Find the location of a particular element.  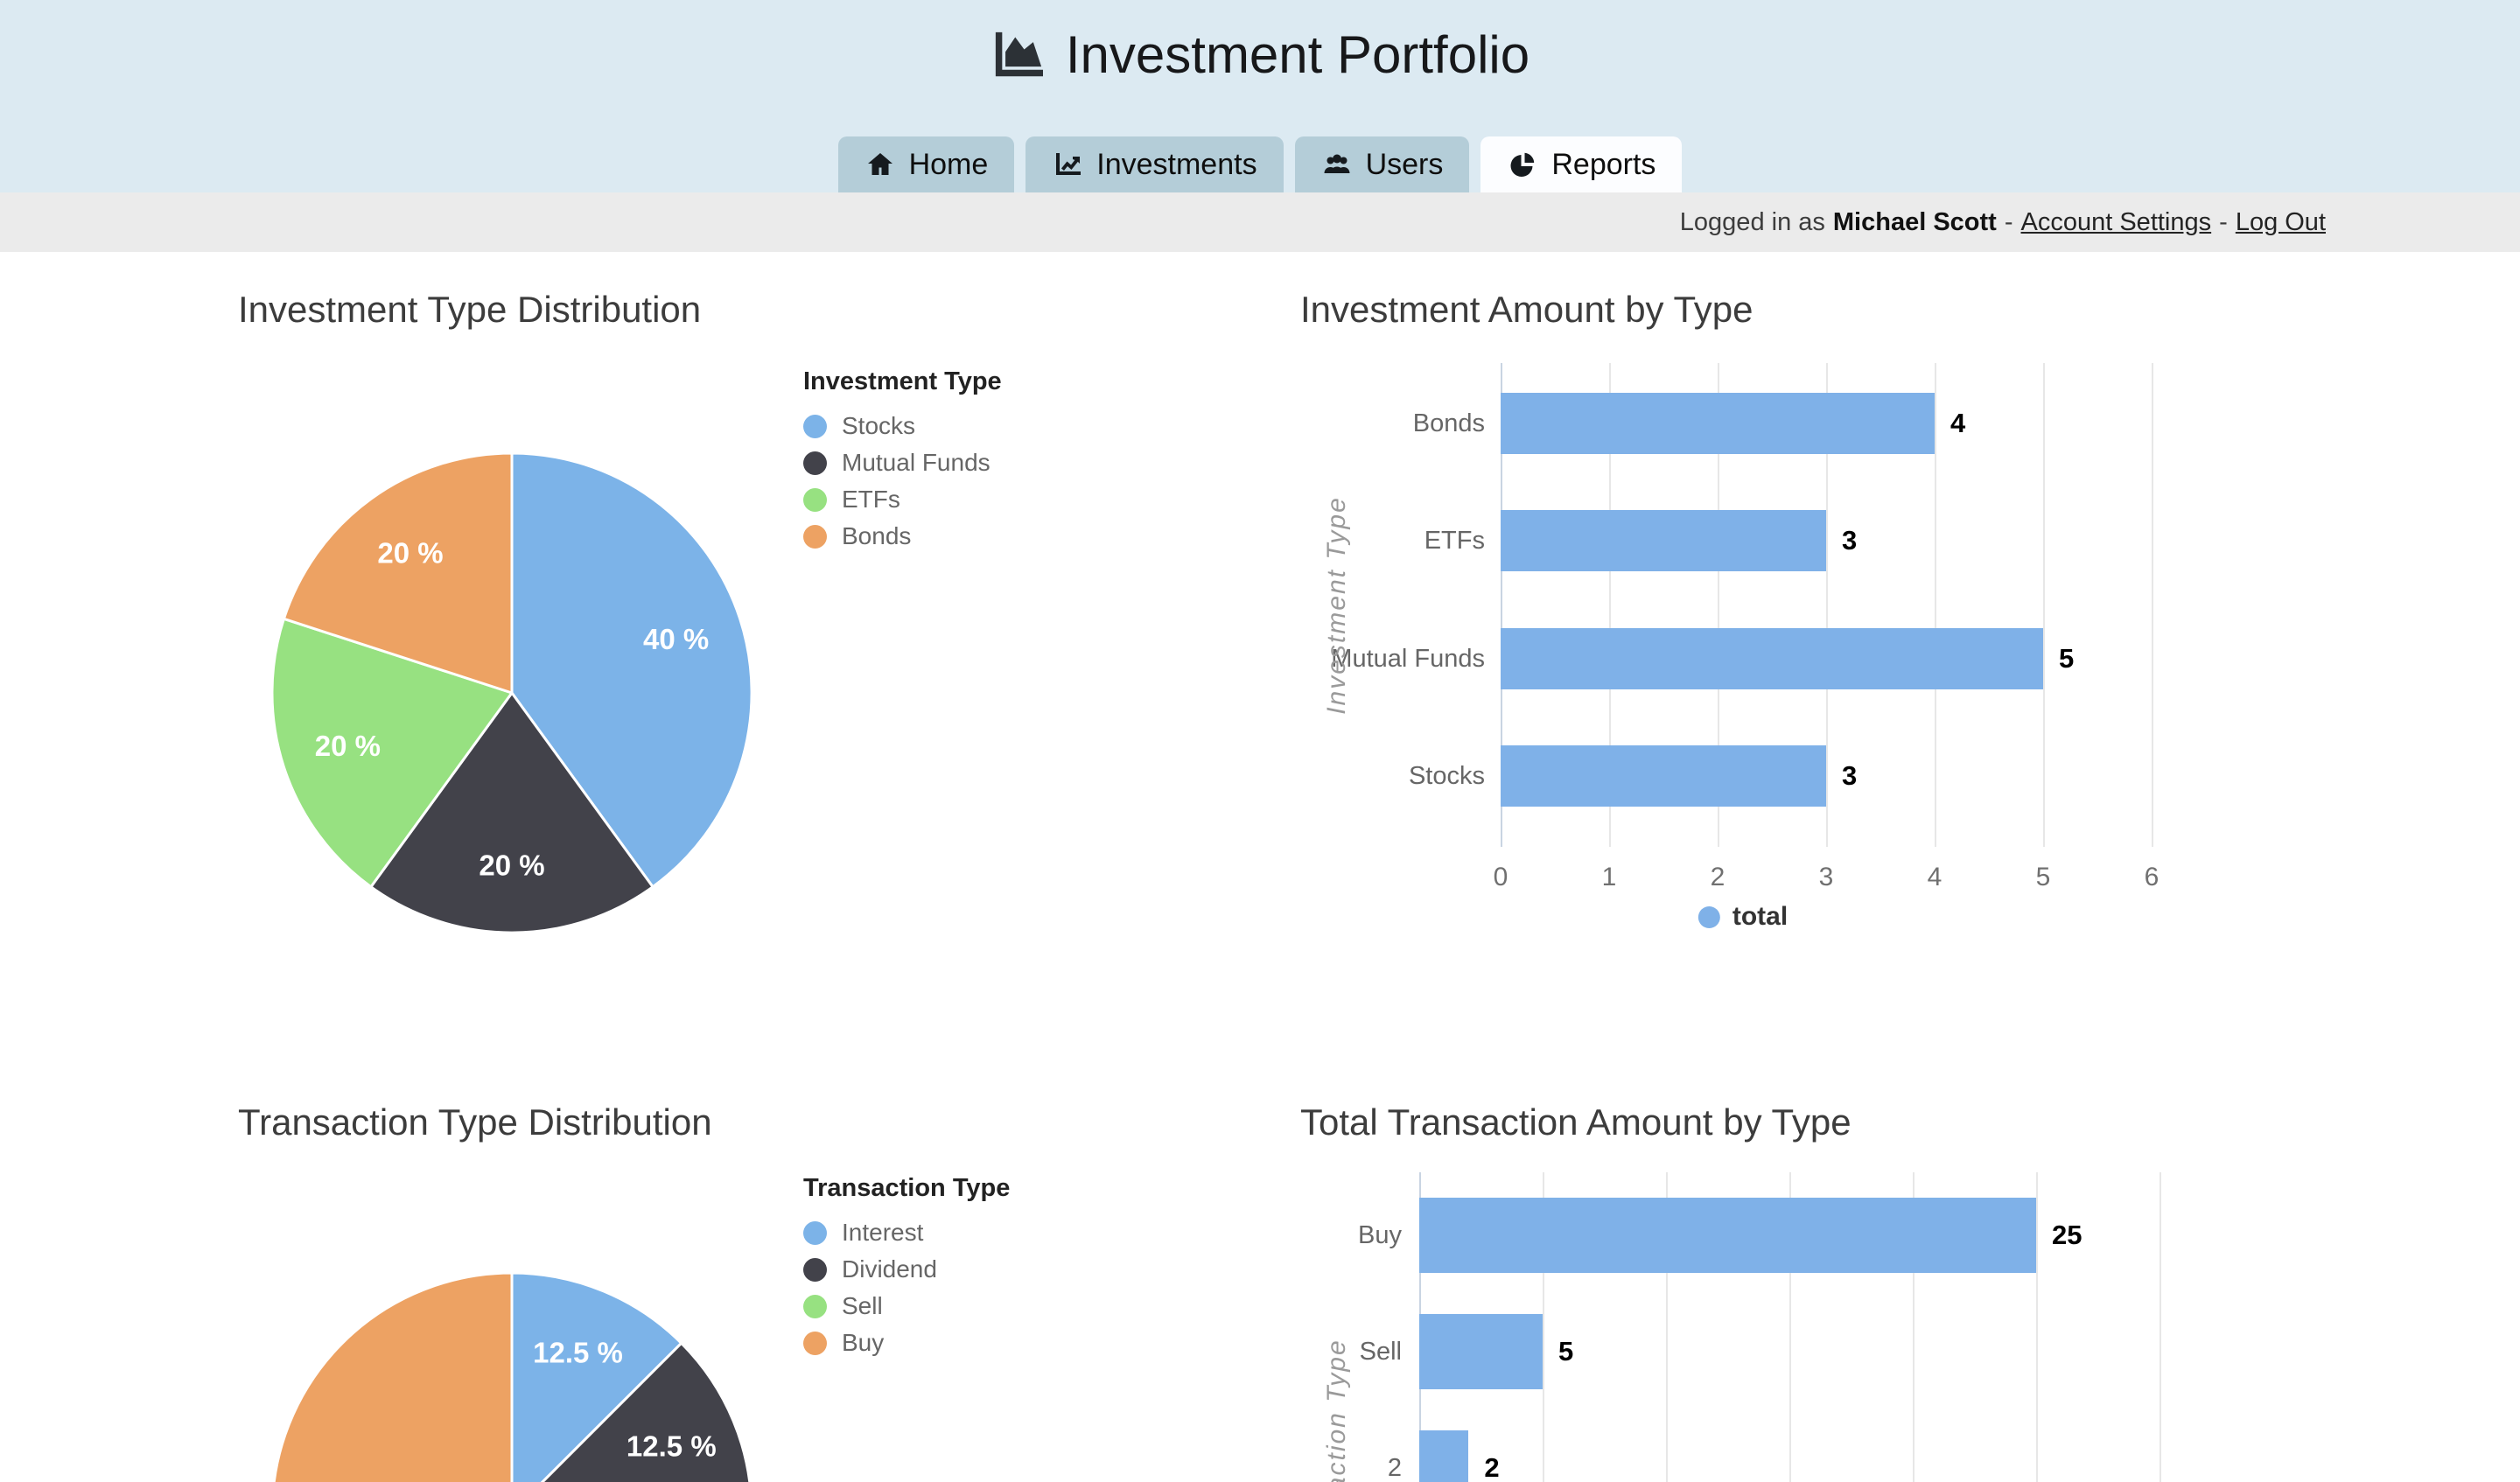

tab-investments: Investments is located at coordinates (1155, 164).